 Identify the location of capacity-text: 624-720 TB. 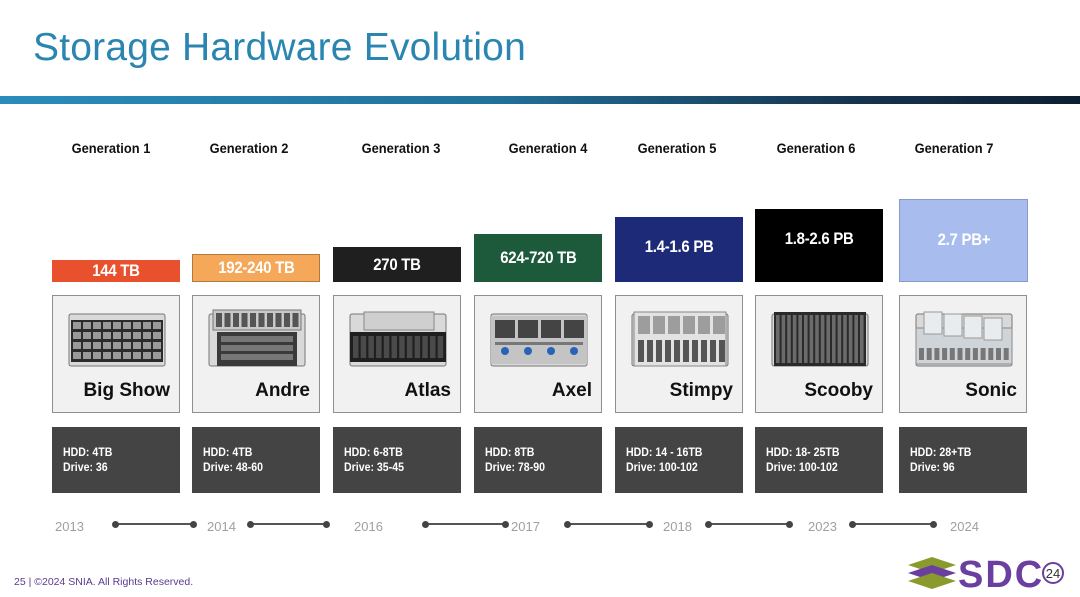
(538, 257).